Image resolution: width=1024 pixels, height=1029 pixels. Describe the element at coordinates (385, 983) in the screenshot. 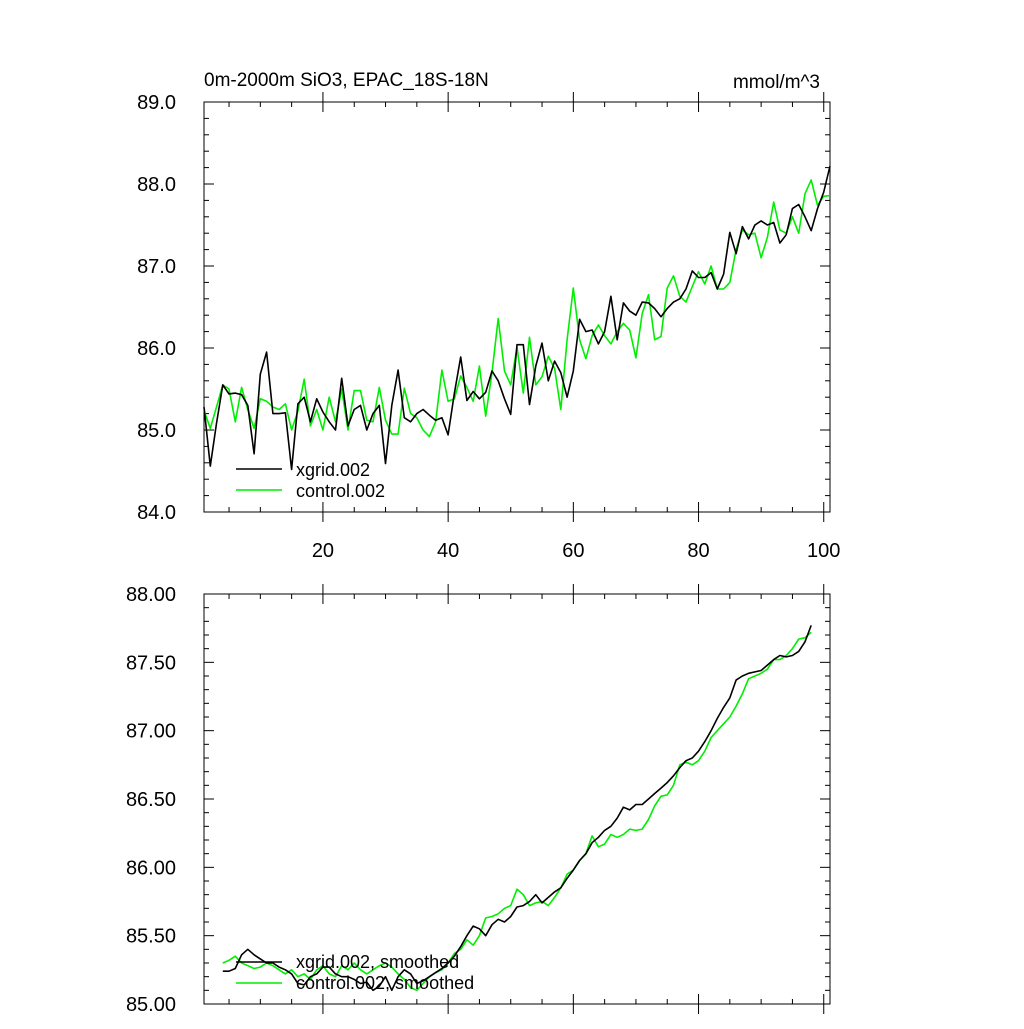

I see `legend-label-control-smoothed: control.002, smoothed` at that location.